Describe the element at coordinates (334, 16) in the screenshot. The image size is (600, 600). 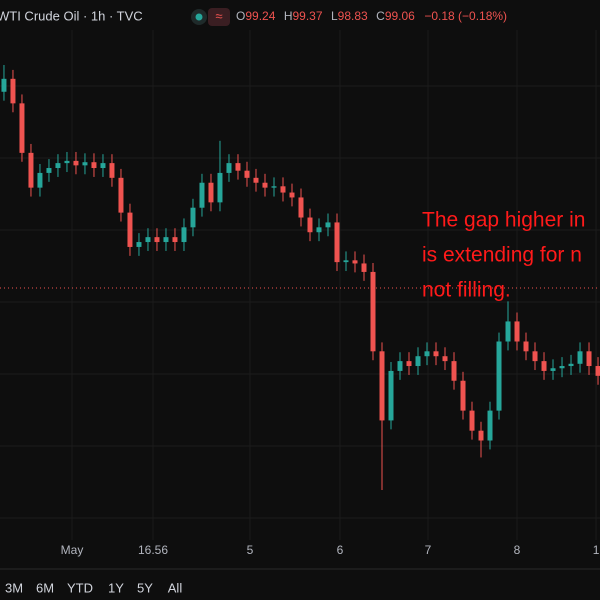
I see `l-label: L` at that location.